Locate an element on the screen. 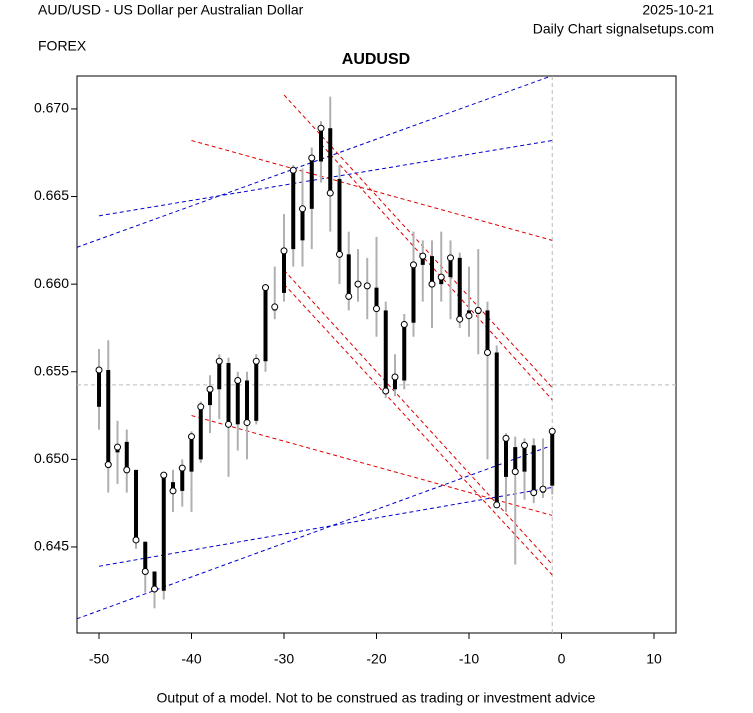  y-tick-label: 0.660 is located at coordinates (51, 283).